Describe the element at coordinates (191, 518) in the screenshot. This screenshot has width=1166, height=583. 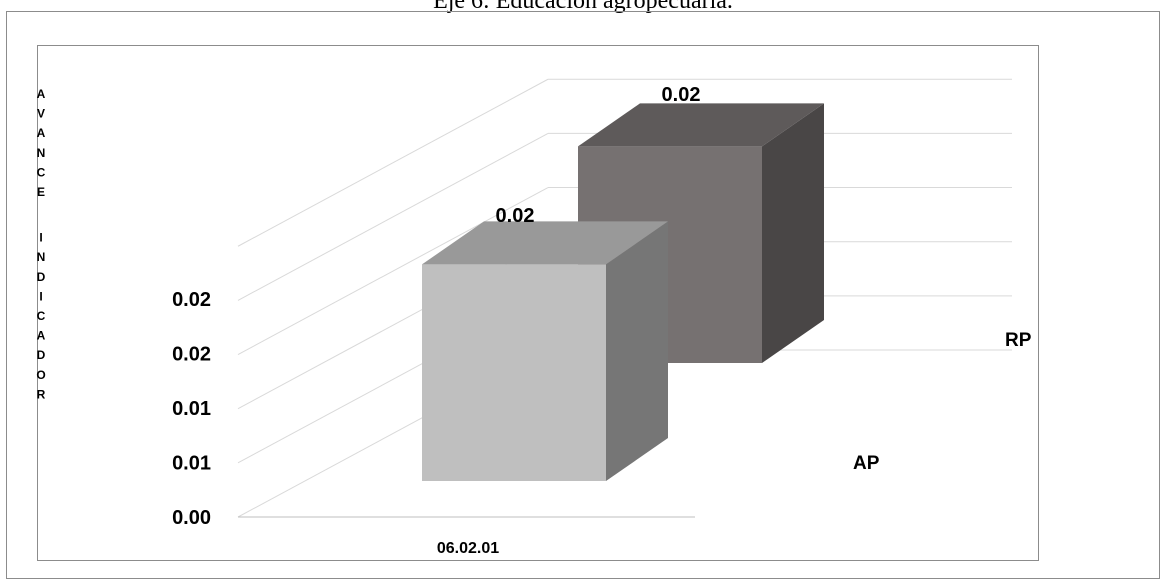
I see `y-tick-label: 0.00` at that location.